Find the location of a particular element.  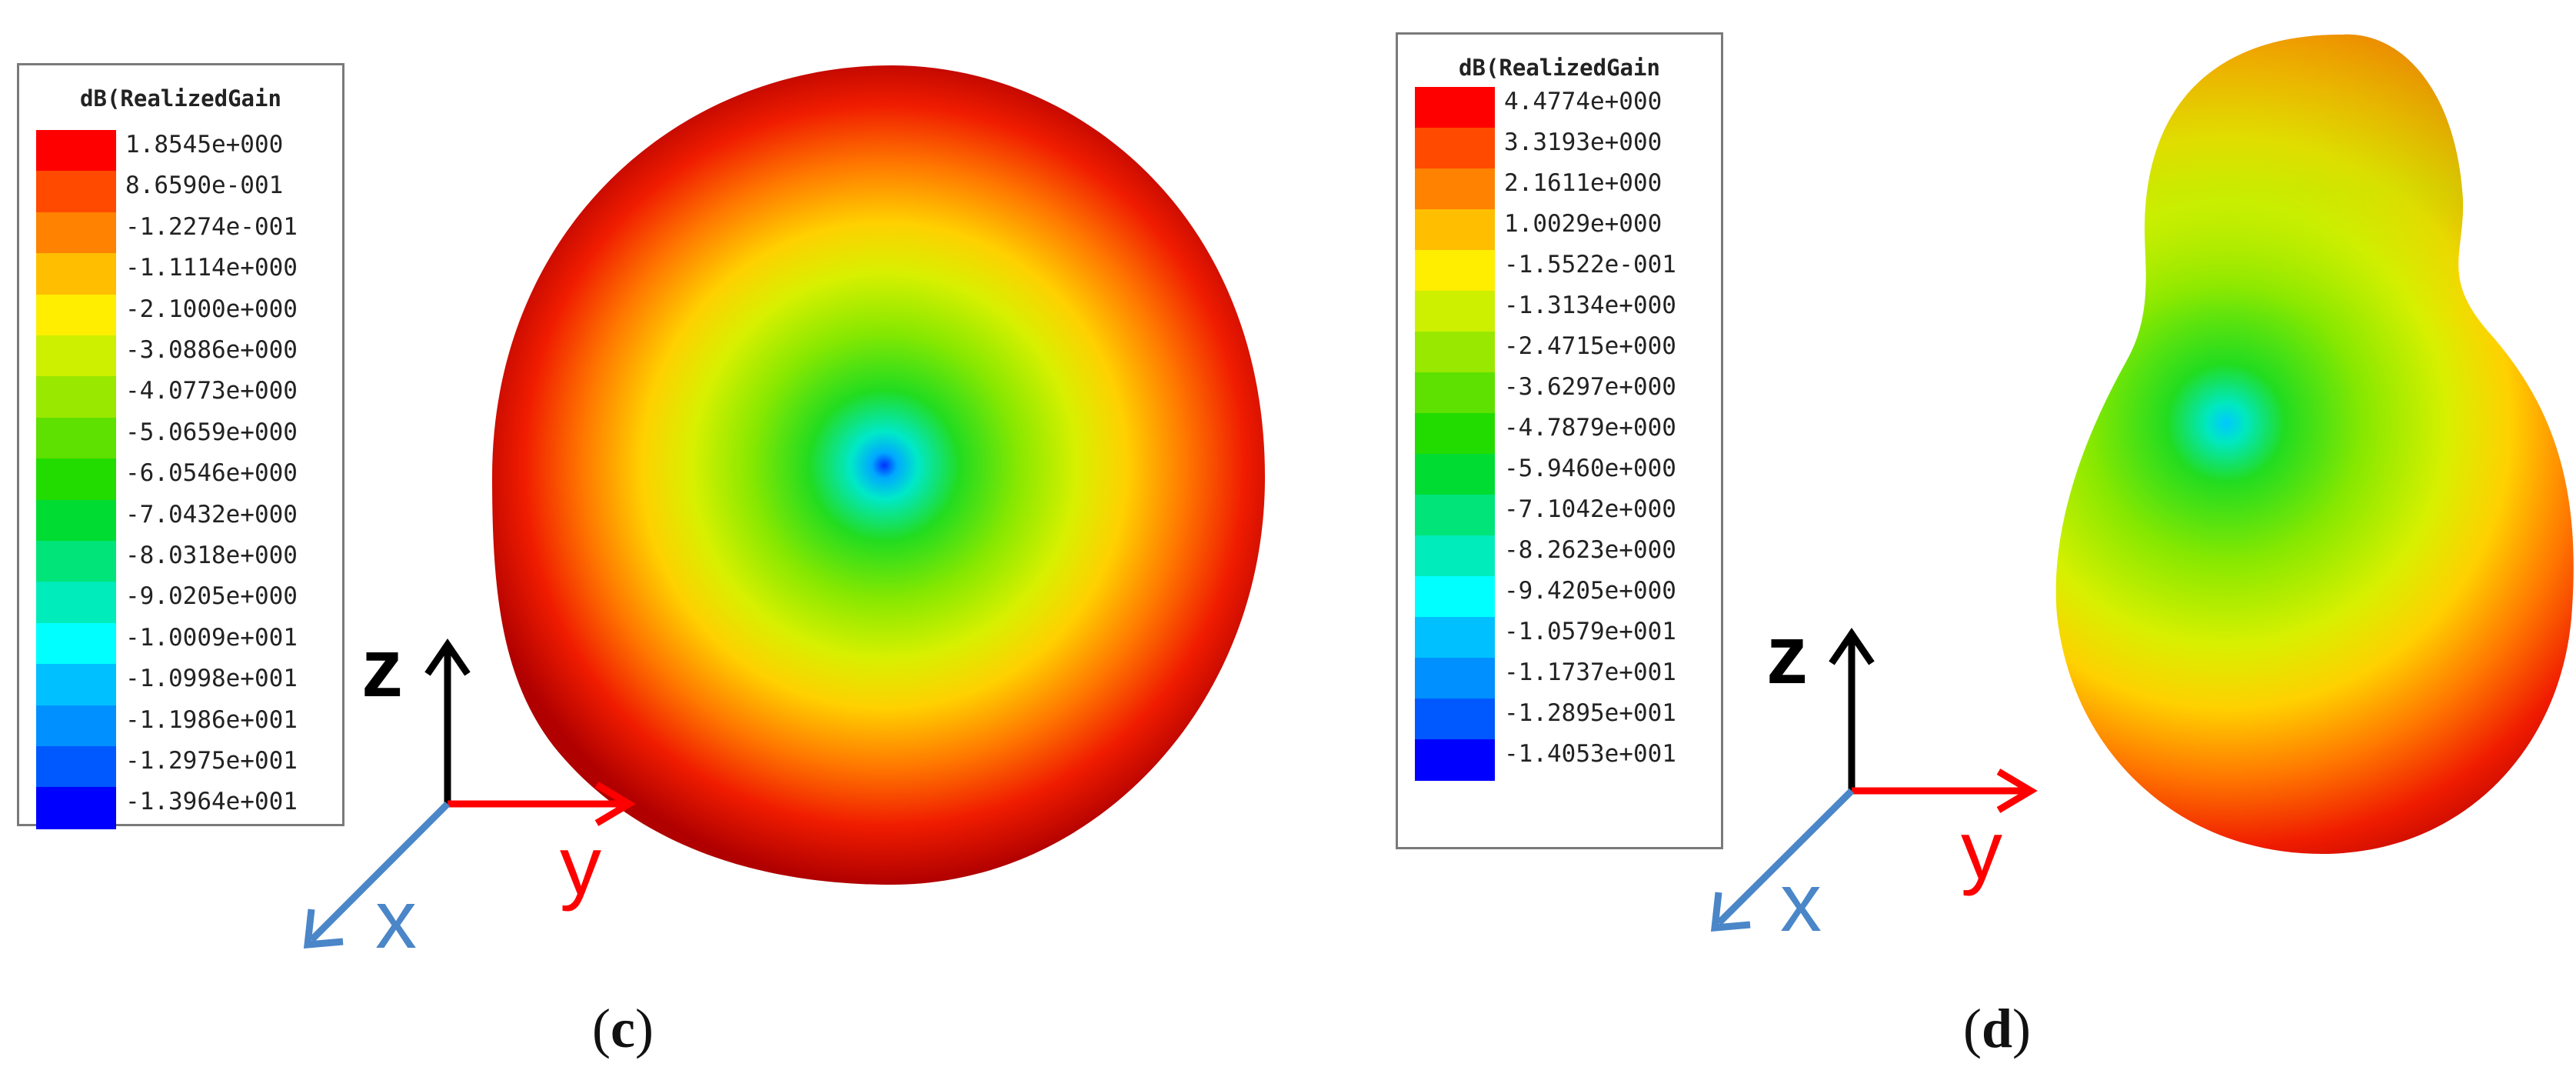

legend-label: 2.1611e+000 is located at coordinates (1583, 183).